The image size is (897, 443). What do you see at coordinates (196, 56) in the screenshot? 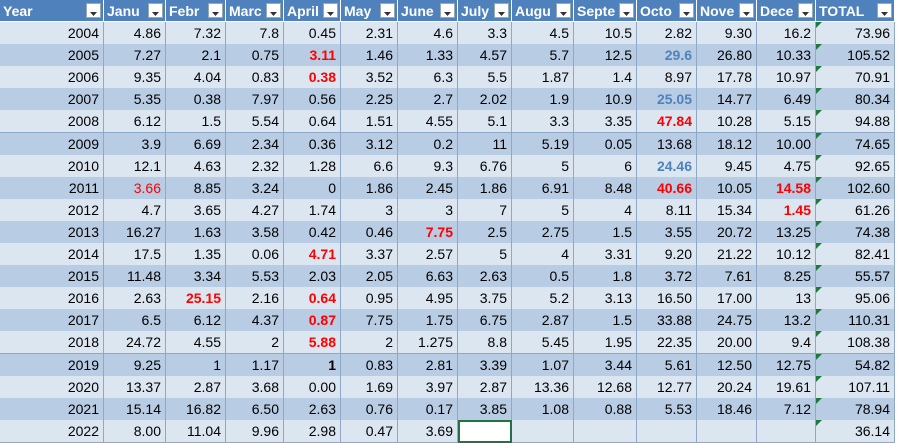
I see `value-cell: 2.1` at bounding box center [196, 56].